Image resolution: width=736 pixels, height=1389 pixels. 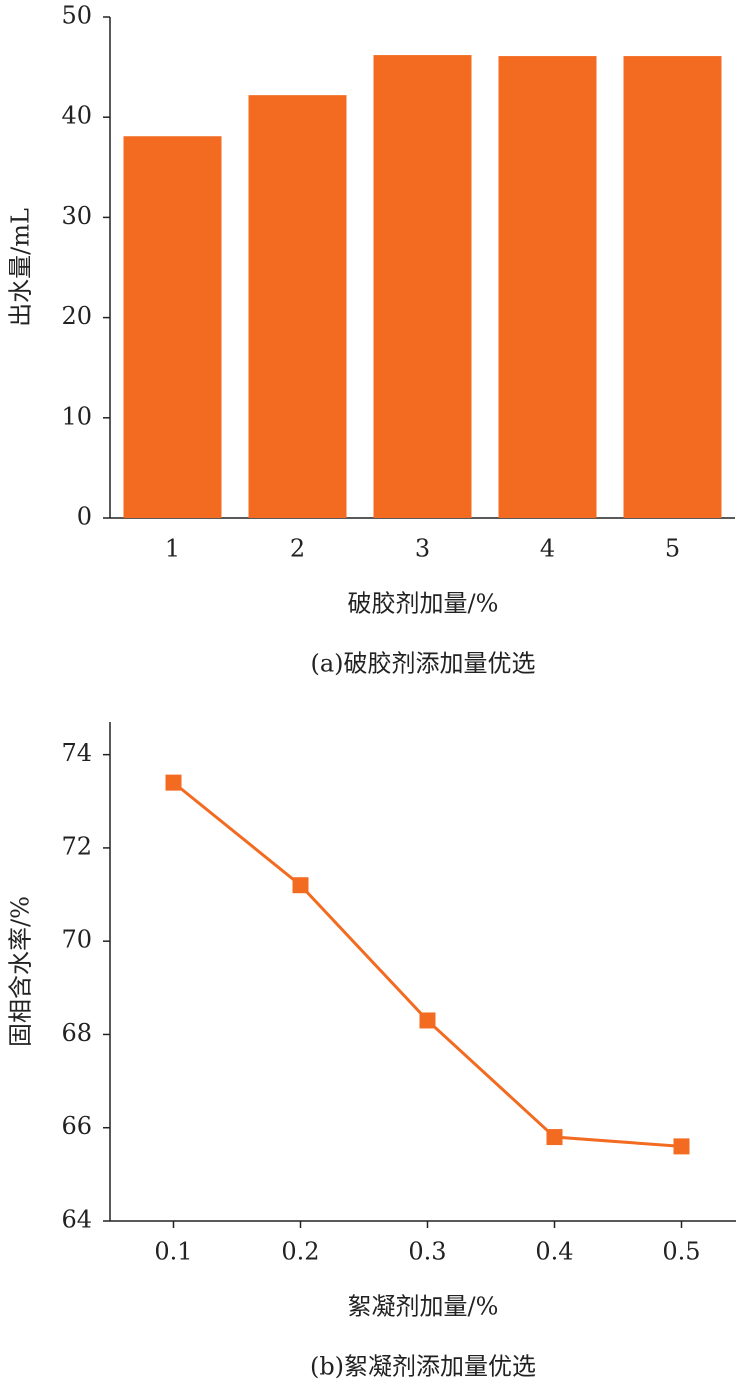 I want to click on x-tick-label: 0.1, so click(x=173, y=1252).